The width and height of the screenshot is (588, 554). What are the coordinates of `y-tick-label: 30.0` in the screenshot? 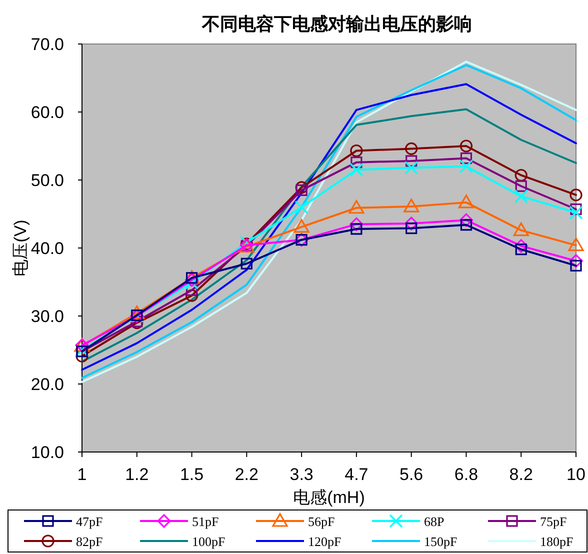 It's located at (47, 316).